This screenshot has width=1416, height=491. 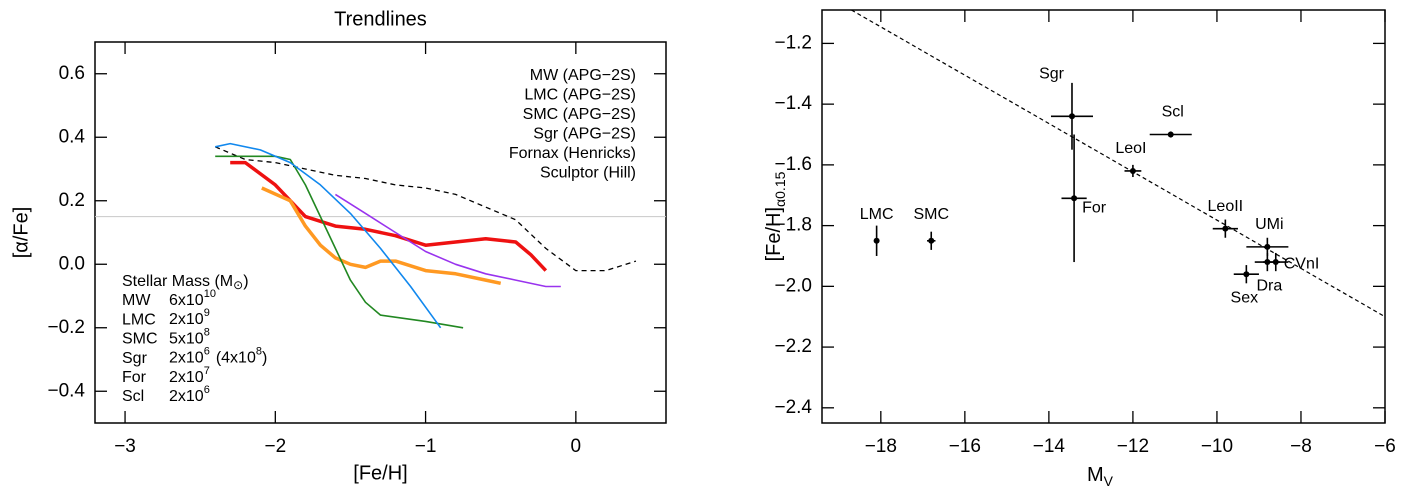 What do you see at coordinates (793, 164) in the screenshot?
I see `y-tick-label: −1.6` at bounding box center [793, 164].